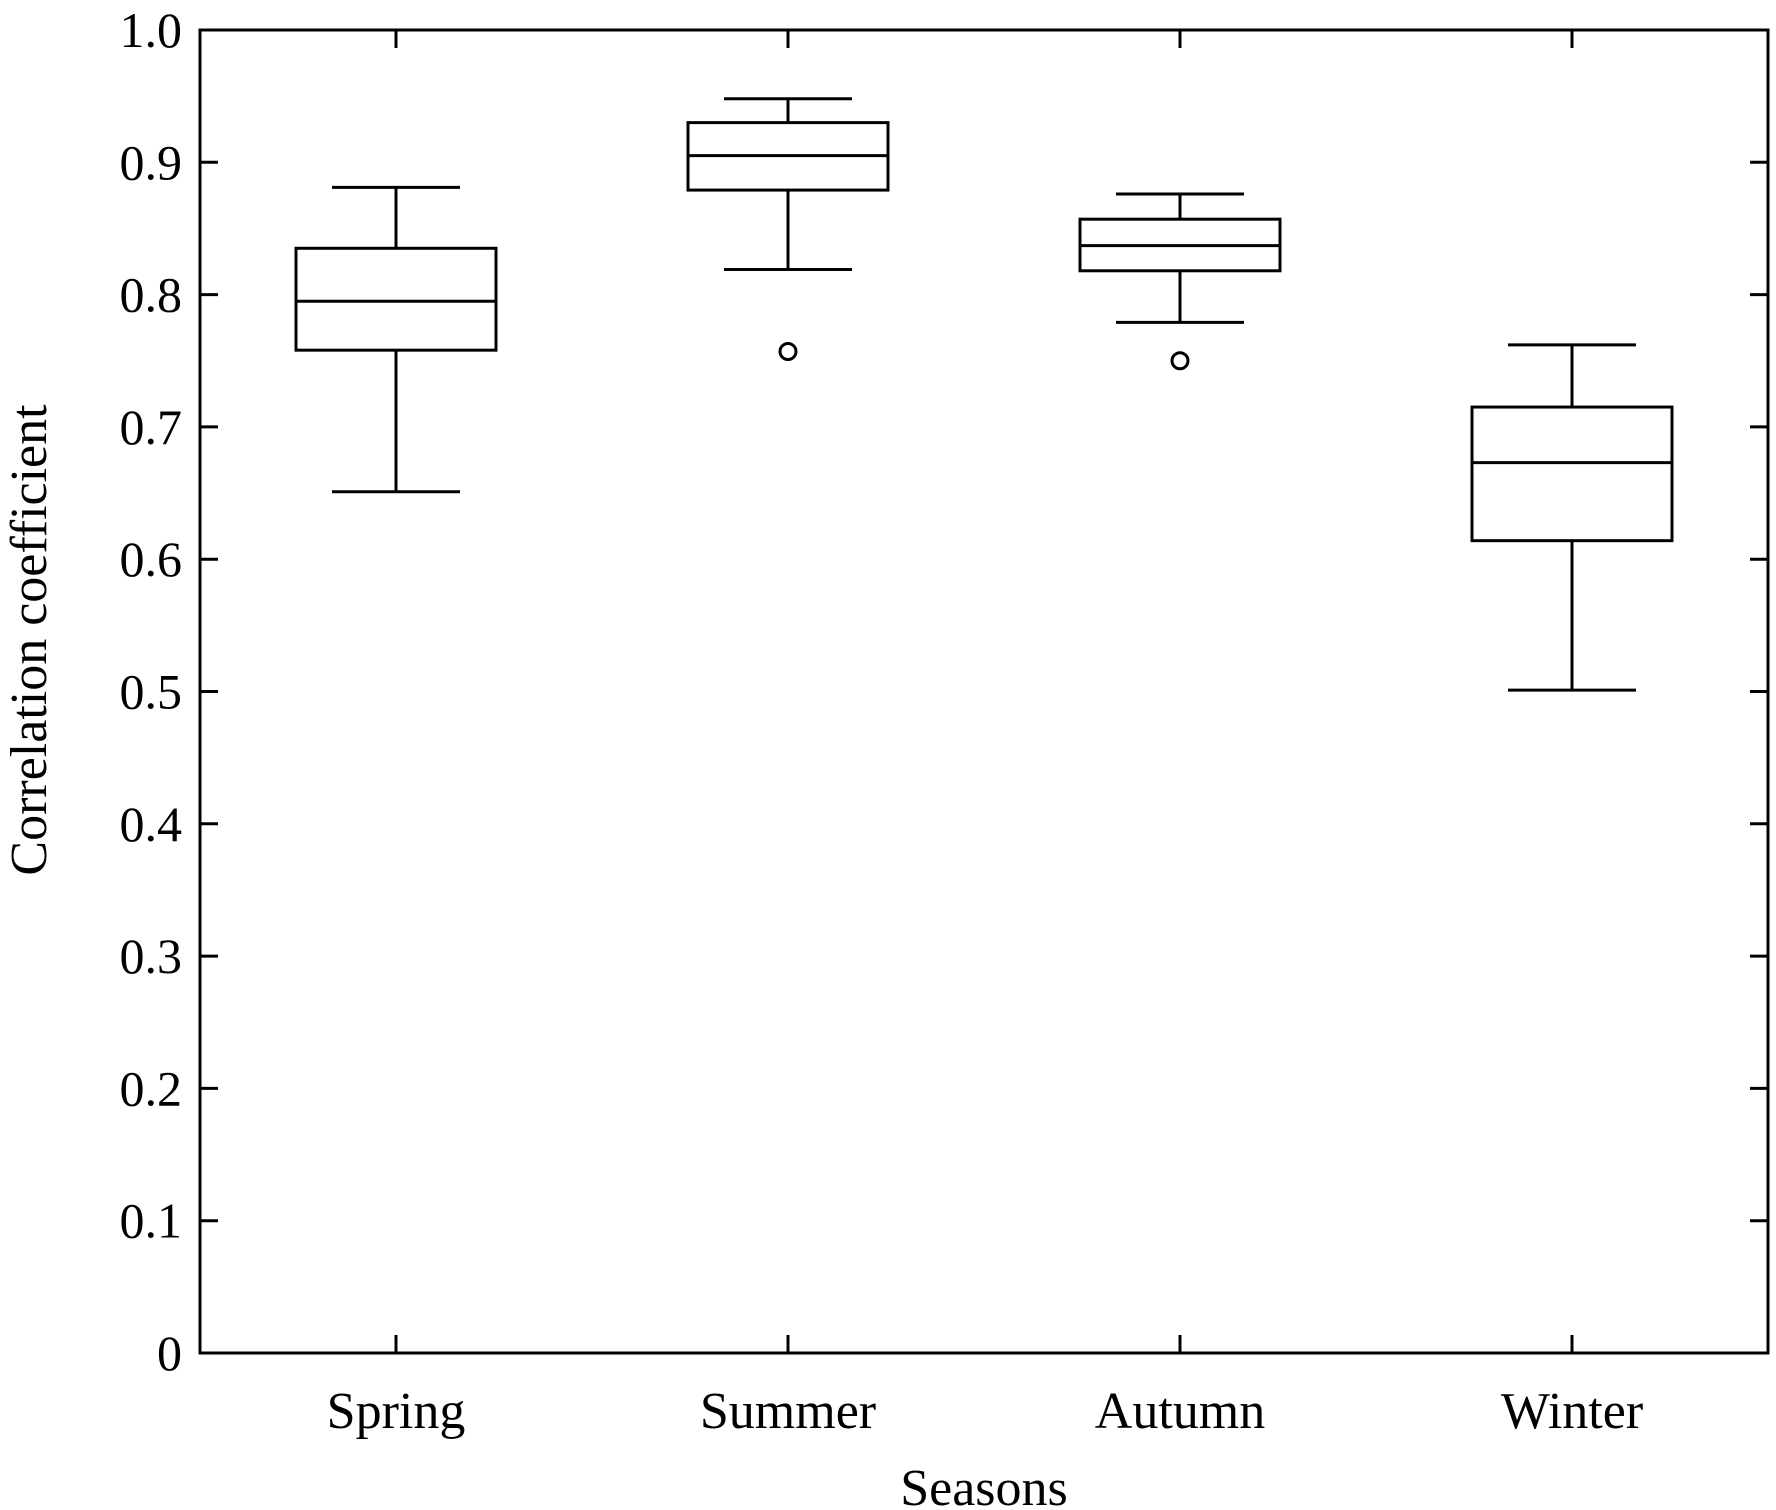 The height and width of the screenshot is (1510, 1776). I want to click on y-tick-label: 1.0, so click(151, 30).